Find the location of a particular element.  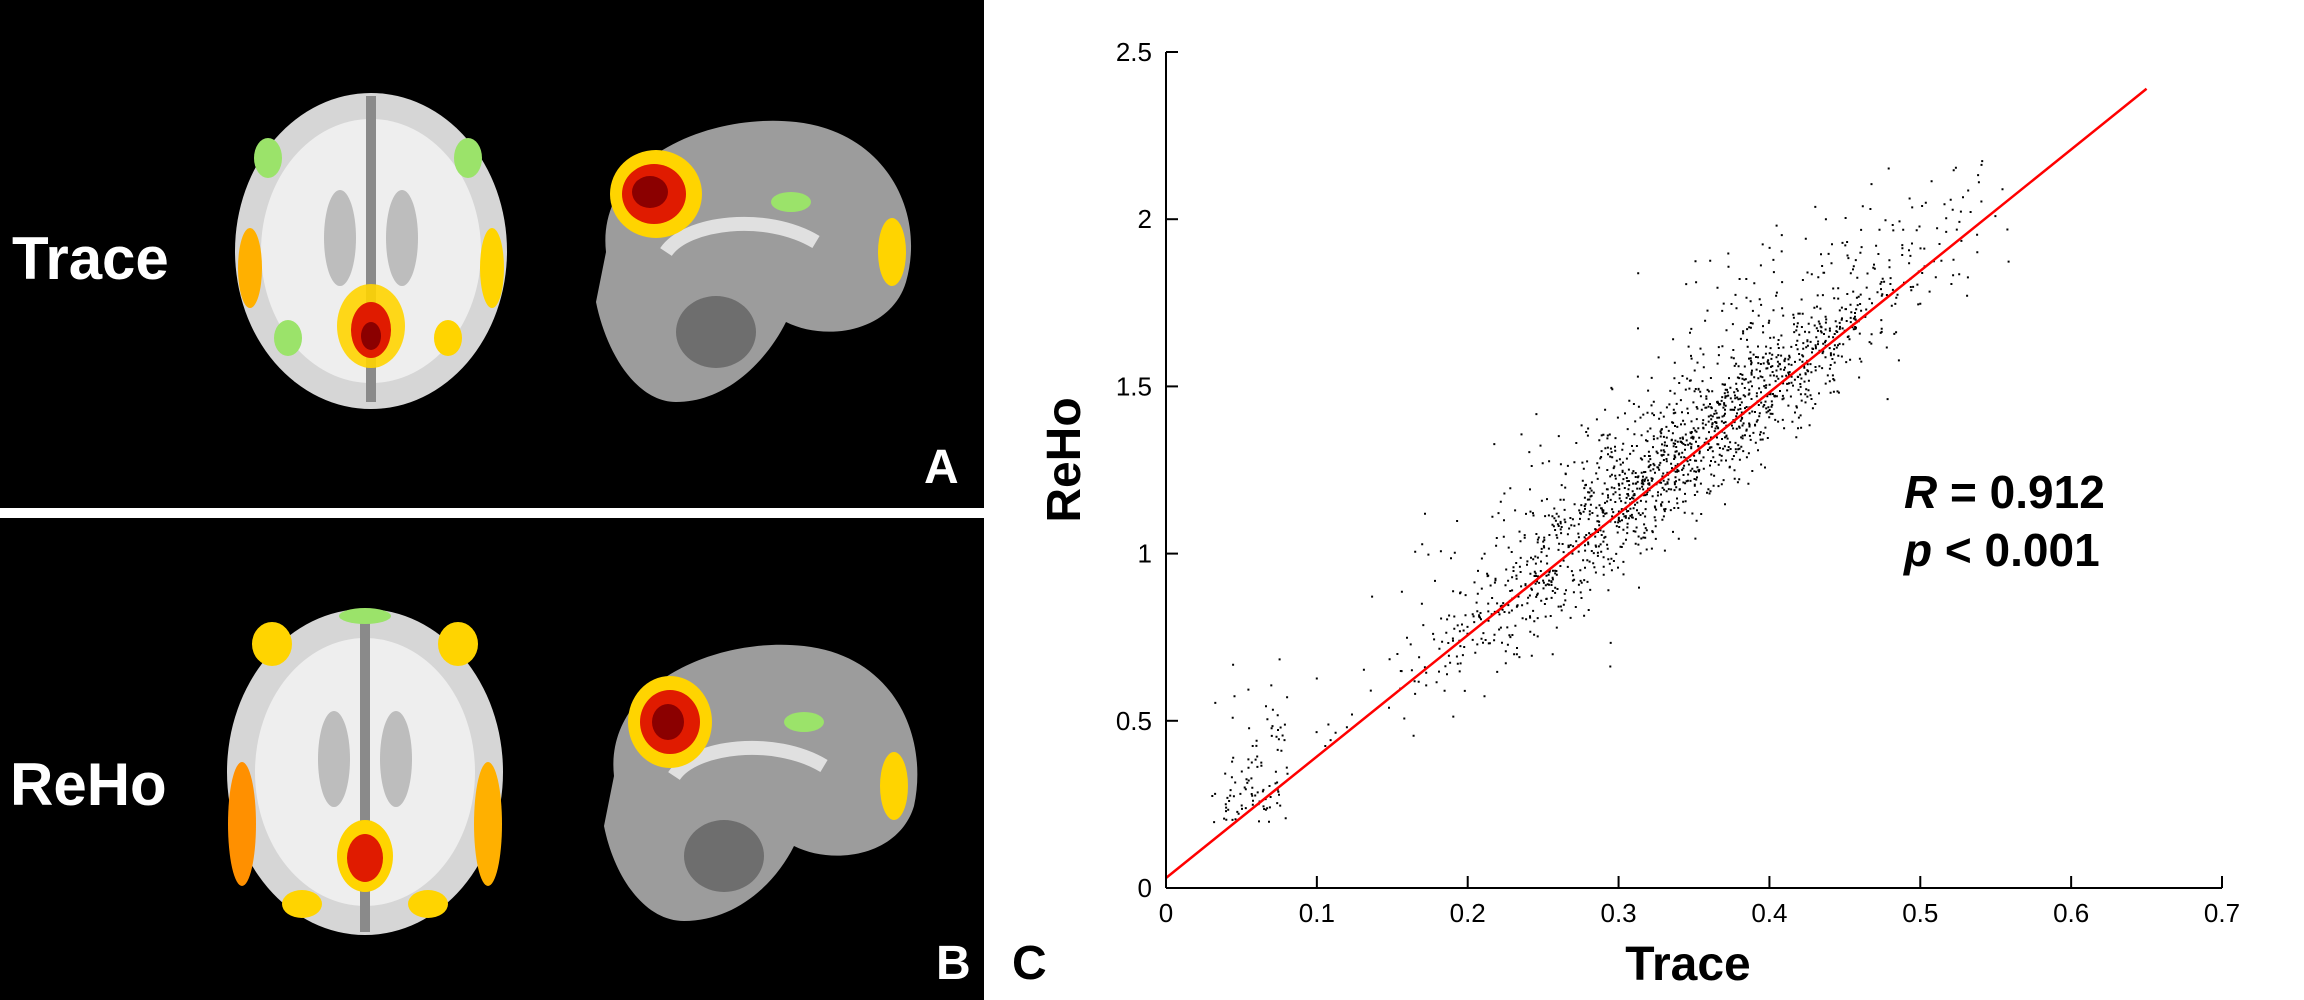

y-axis: 0 0.5 1 1.5 2 2.5 is located at coordinates (1147, 470).